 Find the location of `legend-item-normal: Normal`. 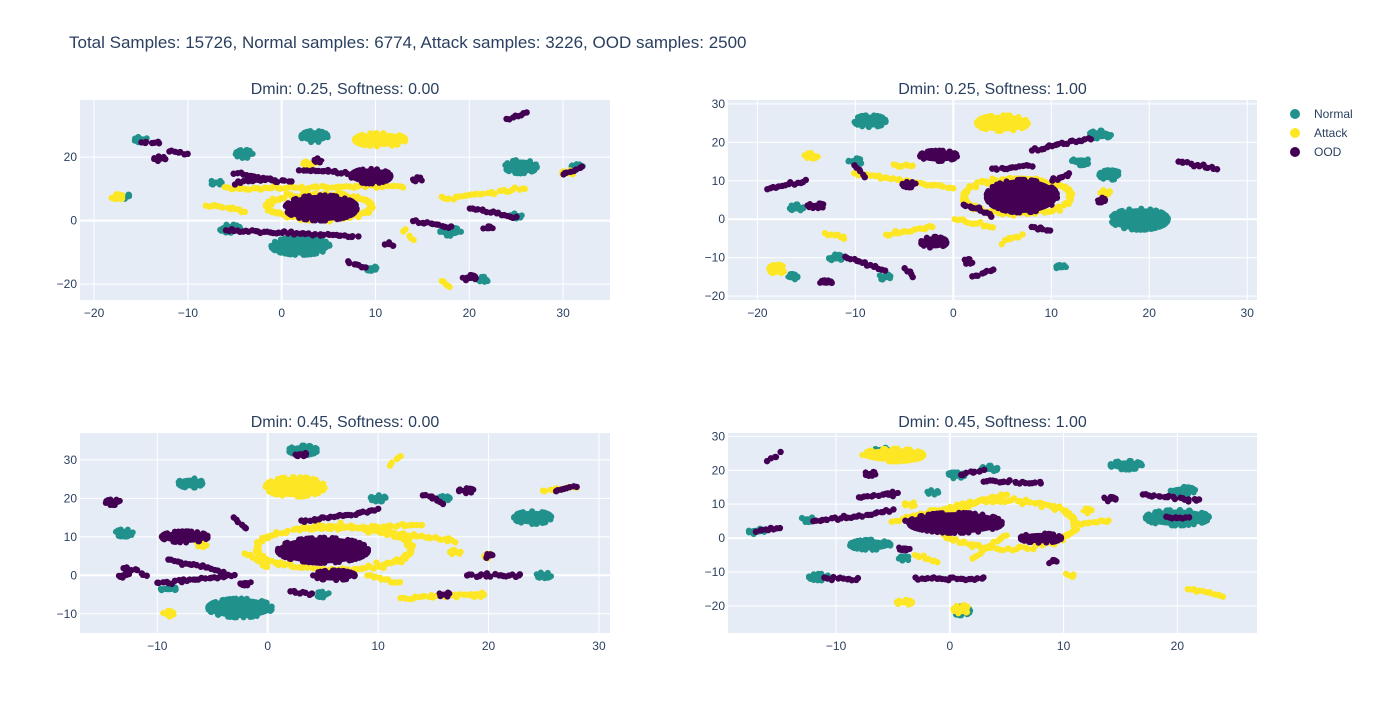

legend-item-normal: Normal is located at coordinates (1321, 113).